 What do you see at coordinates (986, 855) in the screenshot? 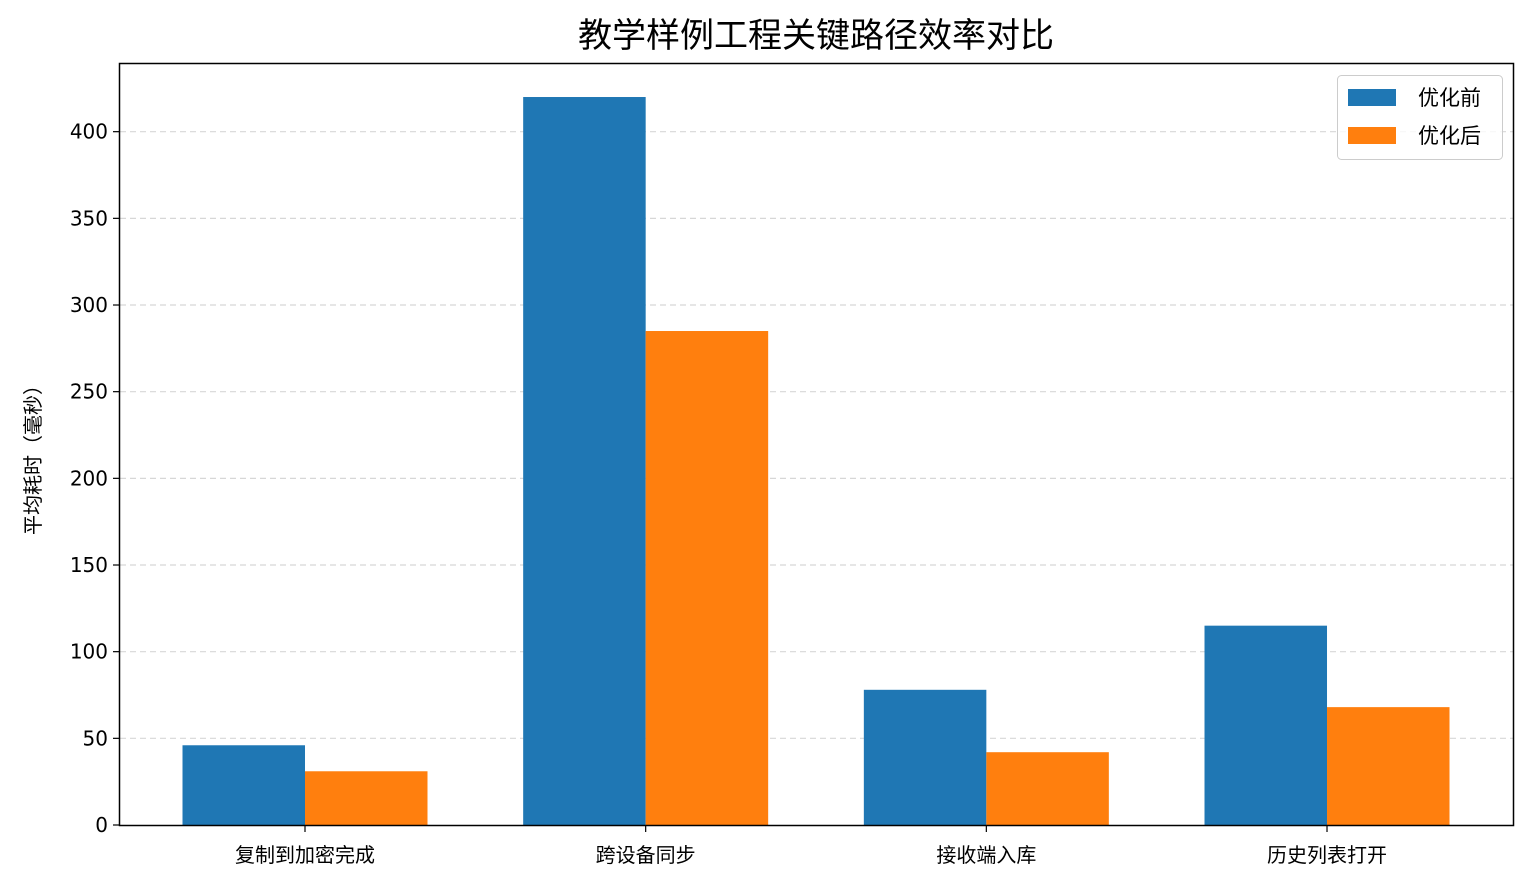
I see `x-tick-label: 接收端入库` at bounding box center [986, 855].